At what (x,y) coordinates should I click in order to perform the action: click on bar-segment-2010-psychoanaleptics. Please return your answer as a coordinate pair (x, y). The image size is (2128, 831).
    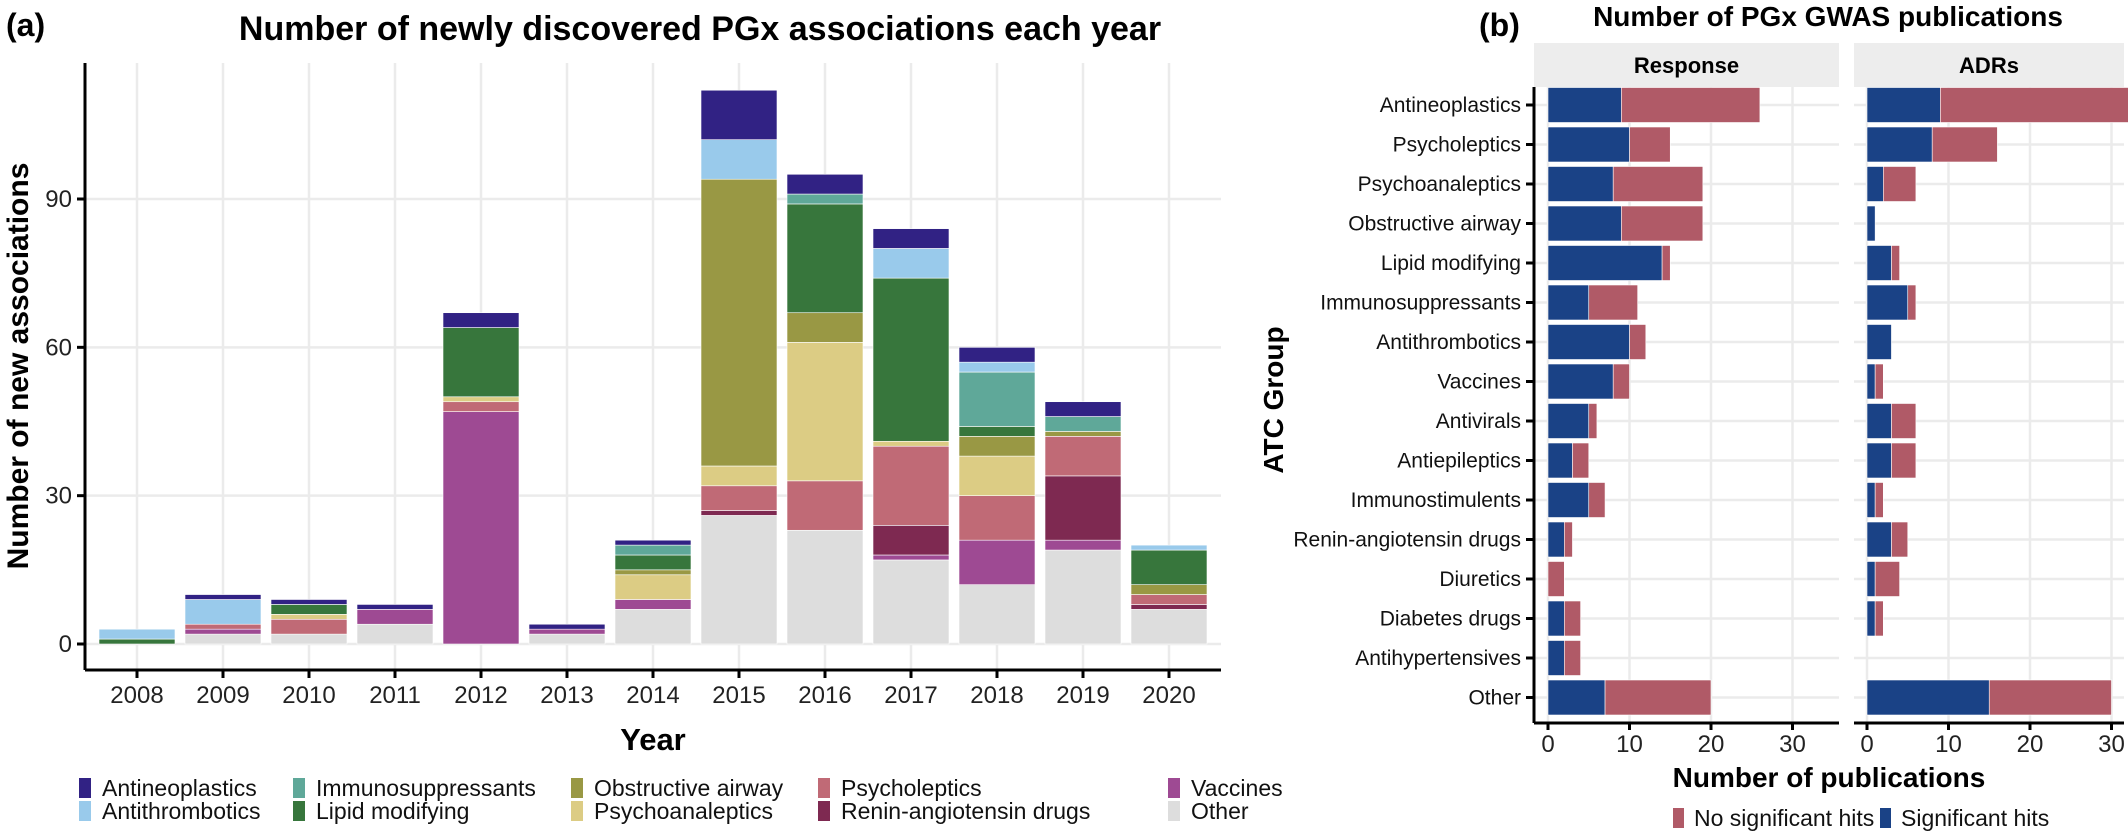
    Looking at the image, I should click on (309, 617).